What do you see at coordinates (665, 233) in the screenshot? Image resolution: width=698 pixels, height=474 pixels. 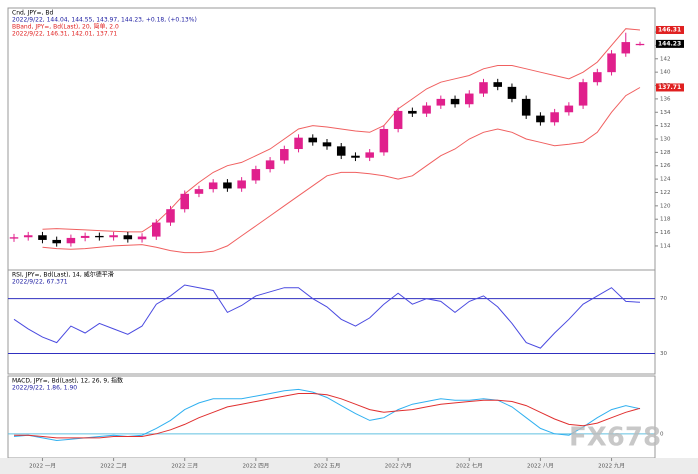 I see `y-tick-label: 116` at bounding box center [665, 233].